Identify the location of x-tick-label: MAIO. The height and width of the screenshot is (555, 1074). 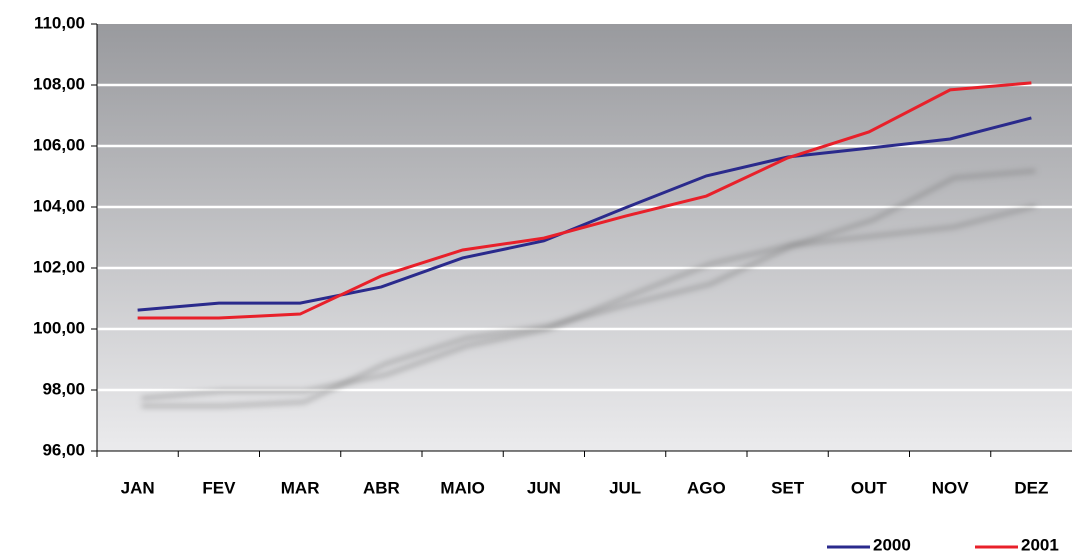
(462, 487).